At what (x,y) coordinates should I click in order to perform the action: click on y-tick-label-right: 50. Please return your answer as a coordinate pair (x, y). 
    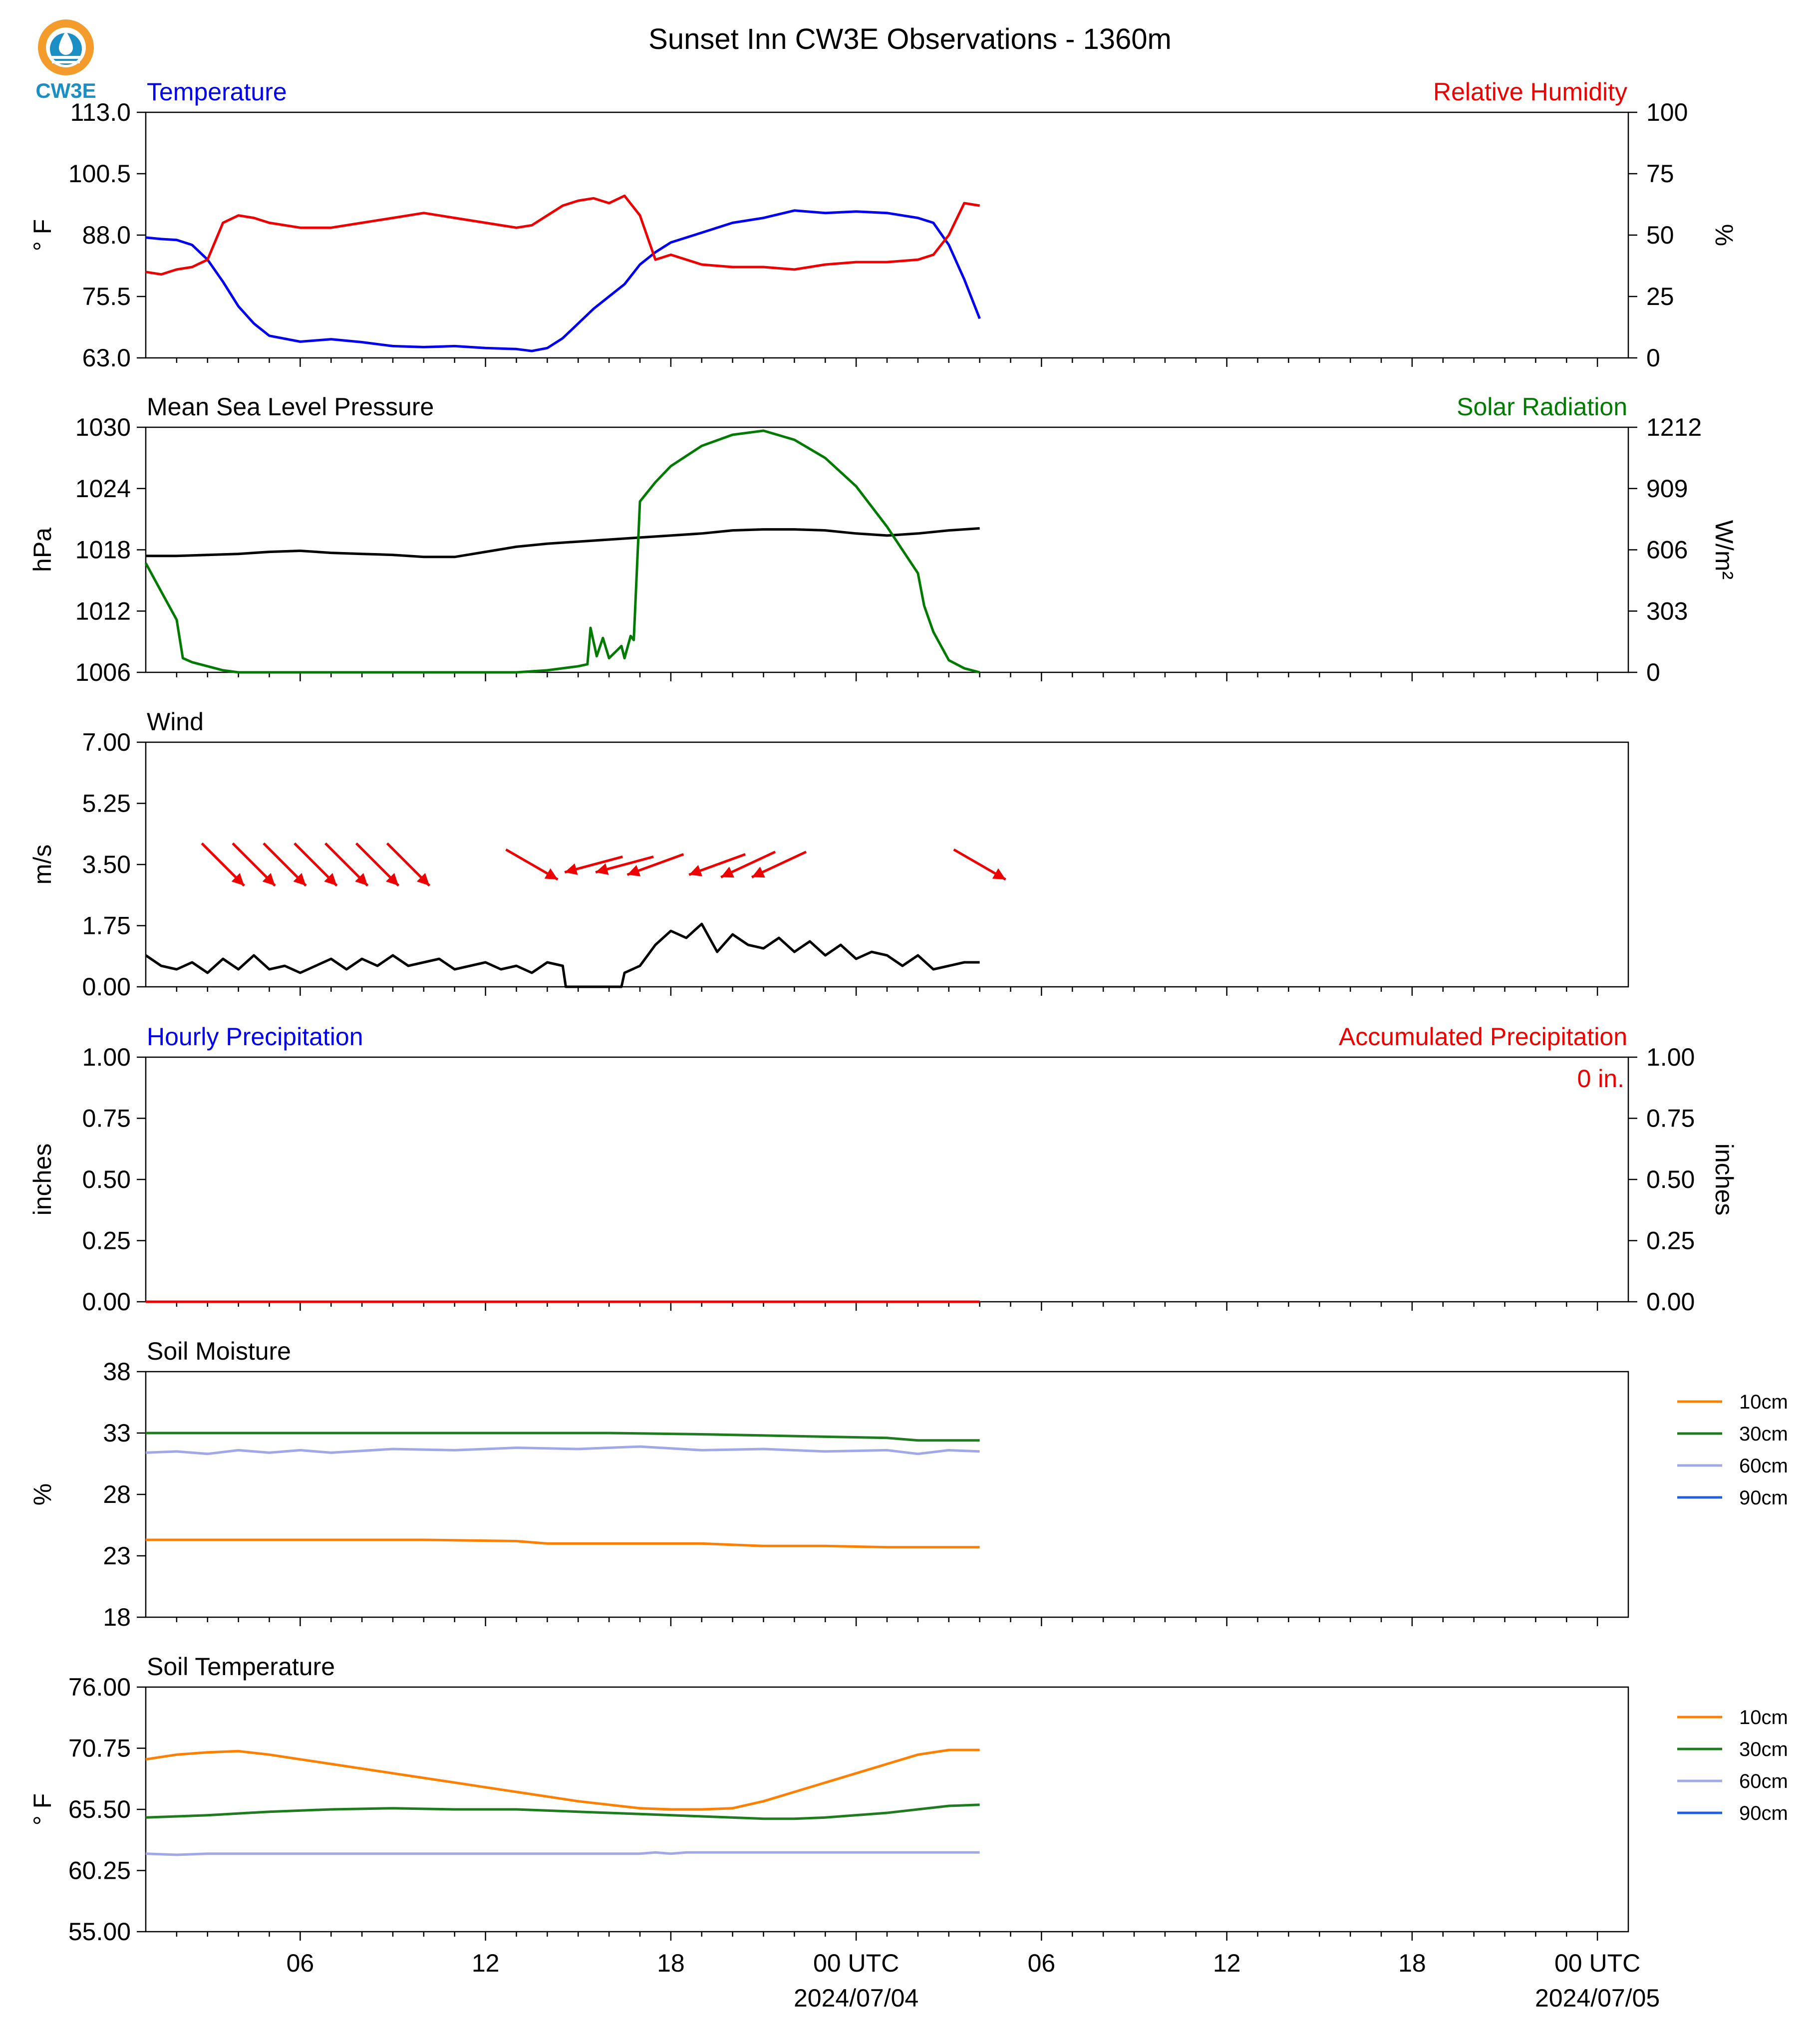
    Looking at the image, I should click on (1660, 235).